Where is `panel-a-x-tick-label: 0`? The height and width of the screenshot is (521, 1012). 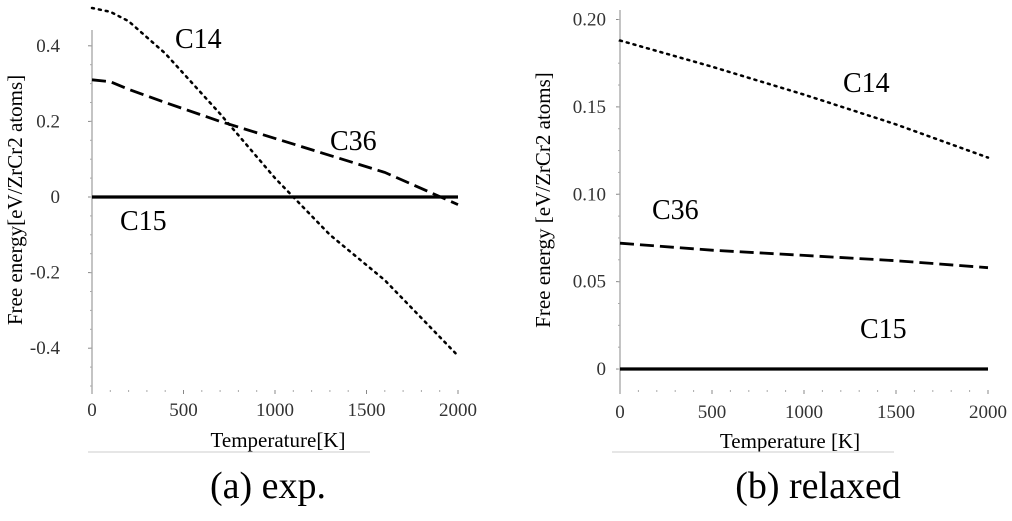 panel-a-x-tick-label: 0 is located at coordinates (92, 410).